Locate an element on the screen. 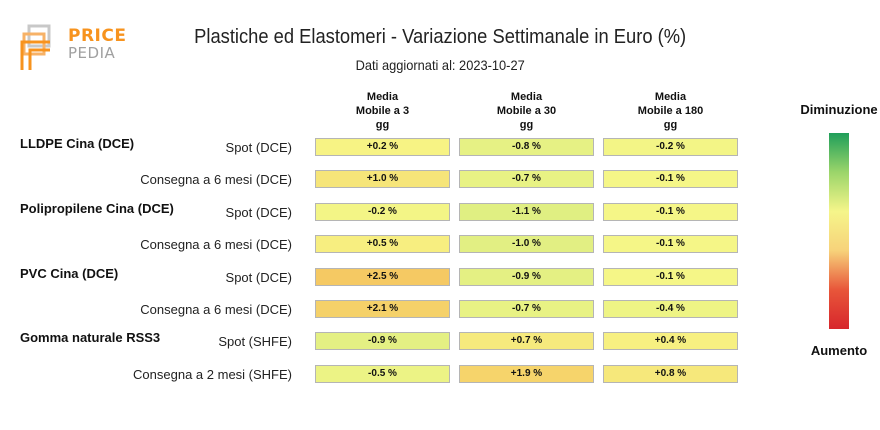 This screenshot has height=430, width=880. row-label: Consegna a 2 mesi (SHFE) is located at coordinates (212, 374).